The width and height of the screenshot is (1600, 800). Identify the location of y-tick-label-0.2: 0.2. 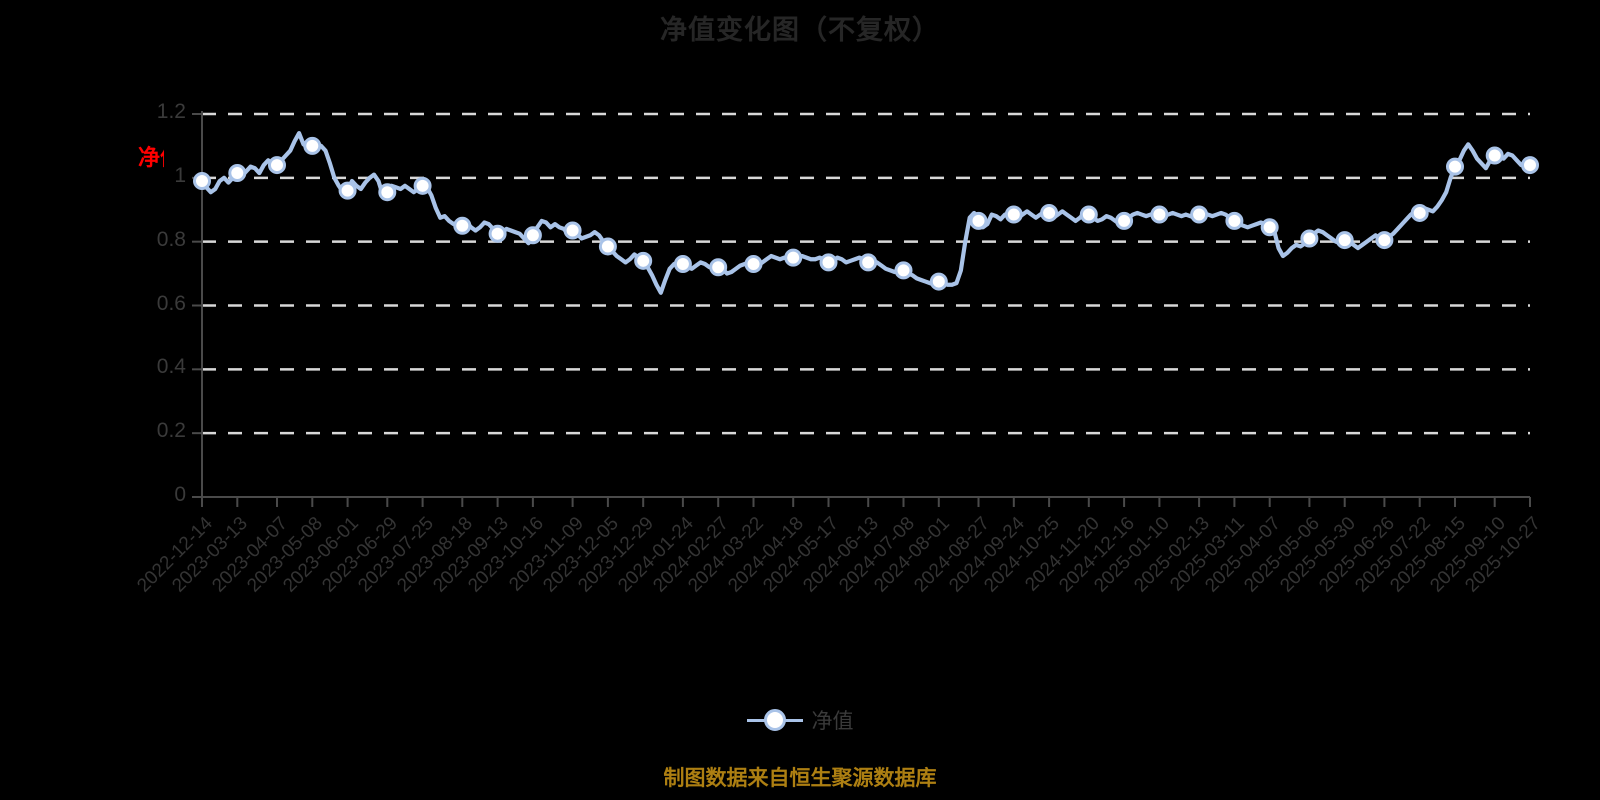
(171, 431).